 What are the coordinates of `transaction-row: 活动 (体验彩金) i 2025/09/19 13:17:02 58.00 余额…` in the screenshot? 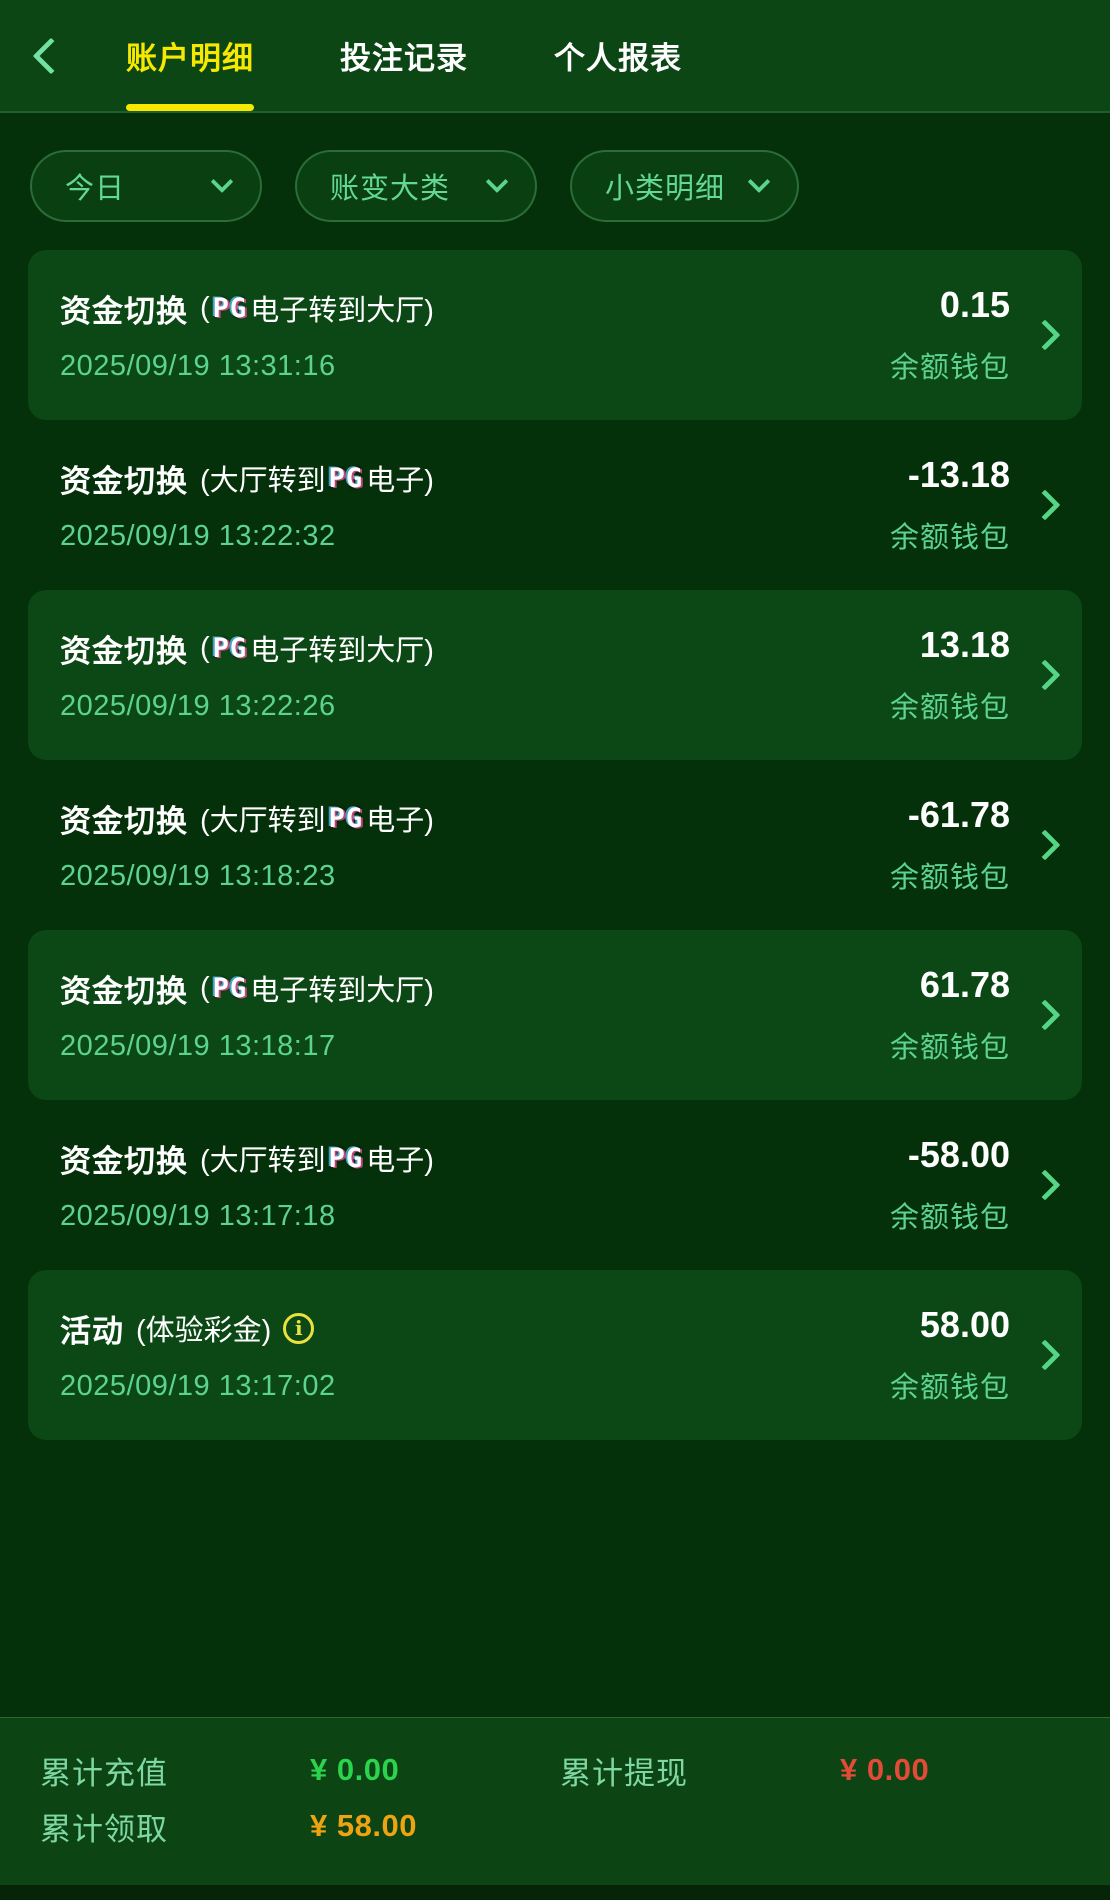 It's located at (555, 1355).